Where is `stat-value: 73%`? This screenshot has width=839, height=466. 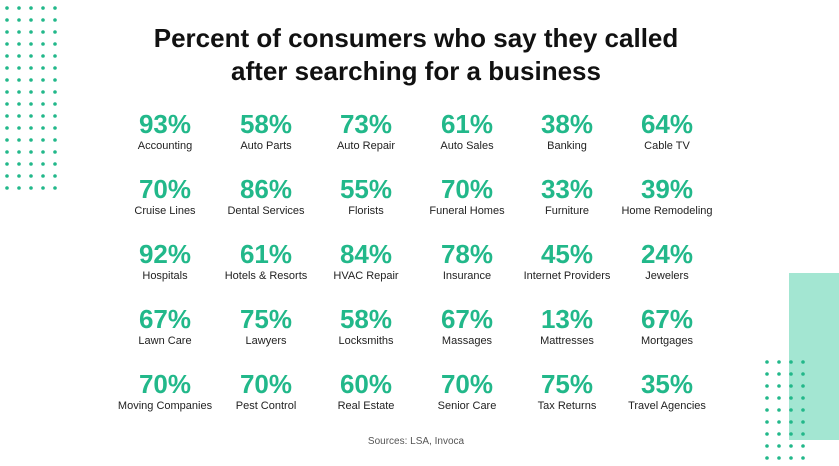 stat-value: 73% is located at coordinates (366, 124).